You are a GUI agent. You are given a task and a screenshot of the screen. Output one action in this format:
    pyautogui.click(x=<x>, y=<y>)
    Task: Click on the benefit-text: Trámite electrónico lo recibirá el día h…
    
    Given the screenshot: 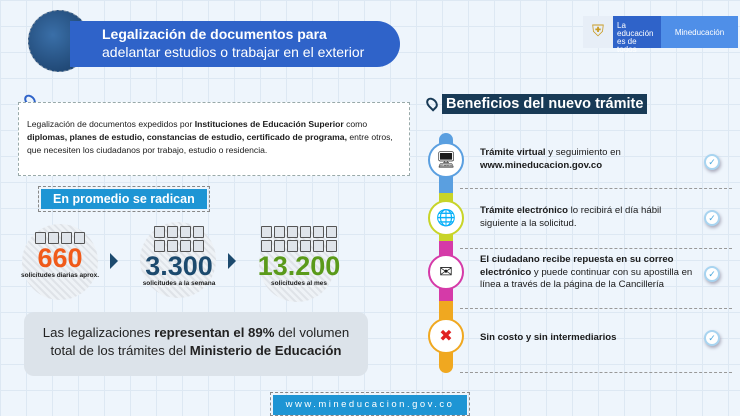 What is the action you would take?
    pyautogui.click(x=571, y=217)
    